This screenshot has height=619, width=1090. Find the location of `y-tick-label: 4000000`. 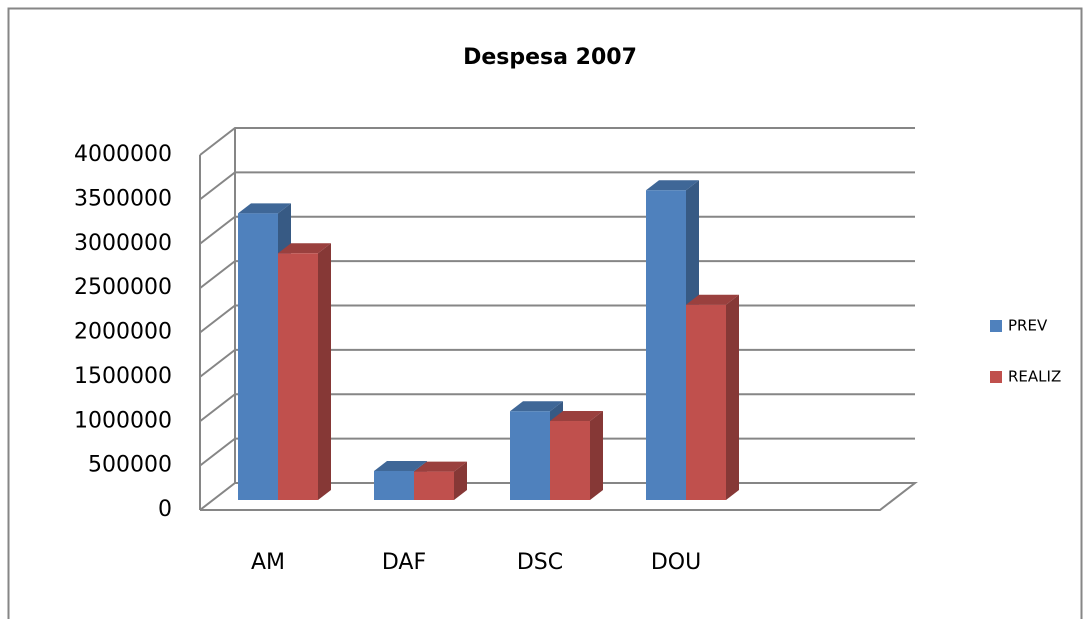

y-tick-label: 4000000 is located at coordinates (123, 154).